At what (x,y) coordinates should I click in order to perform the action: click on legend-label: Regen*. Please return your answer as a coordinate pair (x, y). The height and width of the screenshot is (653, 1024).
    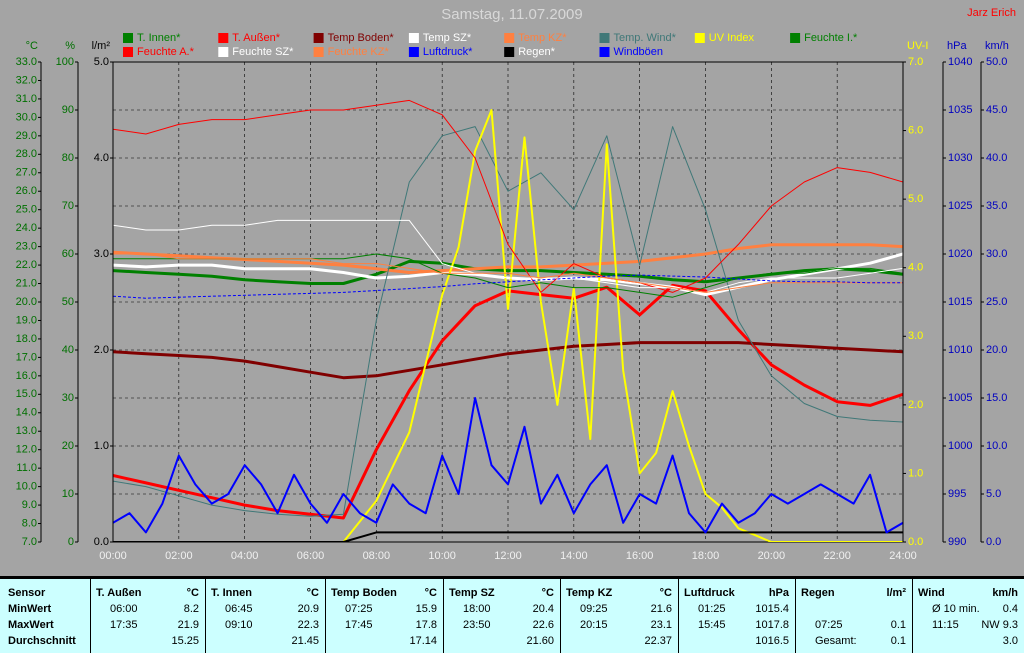
    Looking at the image, I should click on (536, 52).